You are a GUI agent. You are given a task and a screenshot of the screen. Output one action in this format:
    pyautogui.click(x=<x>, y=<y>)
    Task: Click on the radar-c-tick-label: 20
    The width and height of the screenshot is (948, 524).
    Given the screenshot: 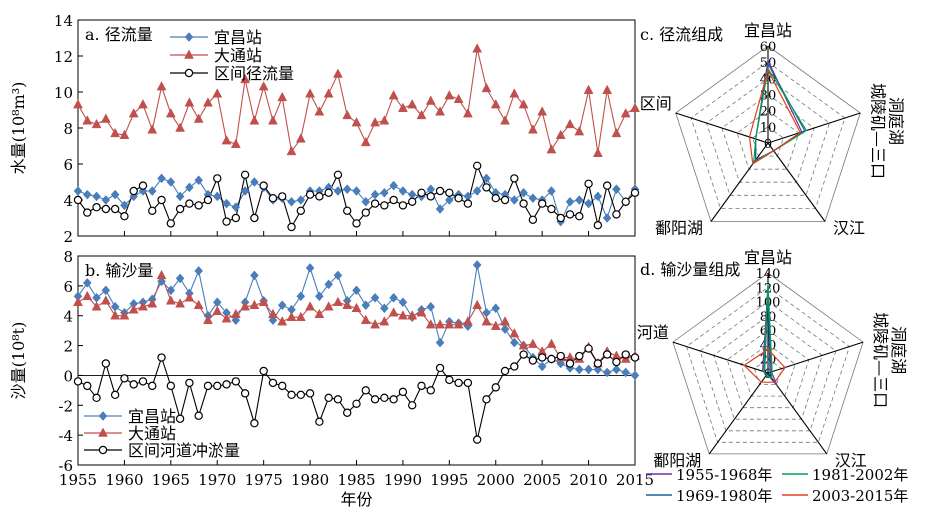 What is the action you would take?
    pyautogui.click(x=768, y=112)
    